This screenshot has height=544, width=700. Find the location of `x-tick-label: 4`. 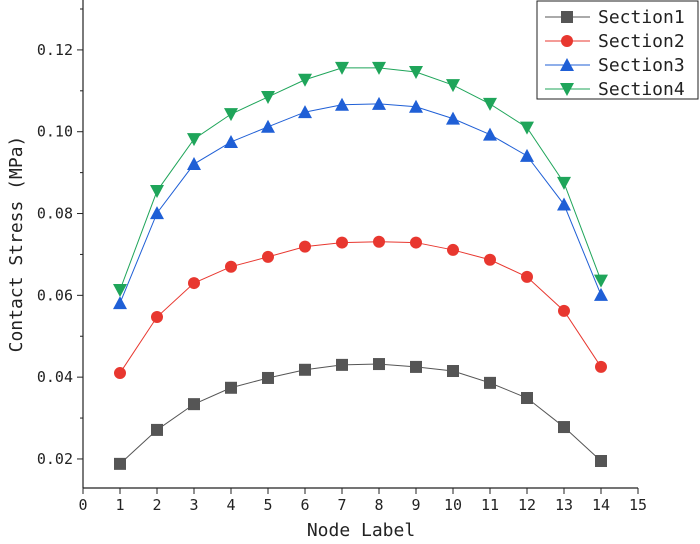

x-tick-label: 4 is located at coordinates (230, 505).